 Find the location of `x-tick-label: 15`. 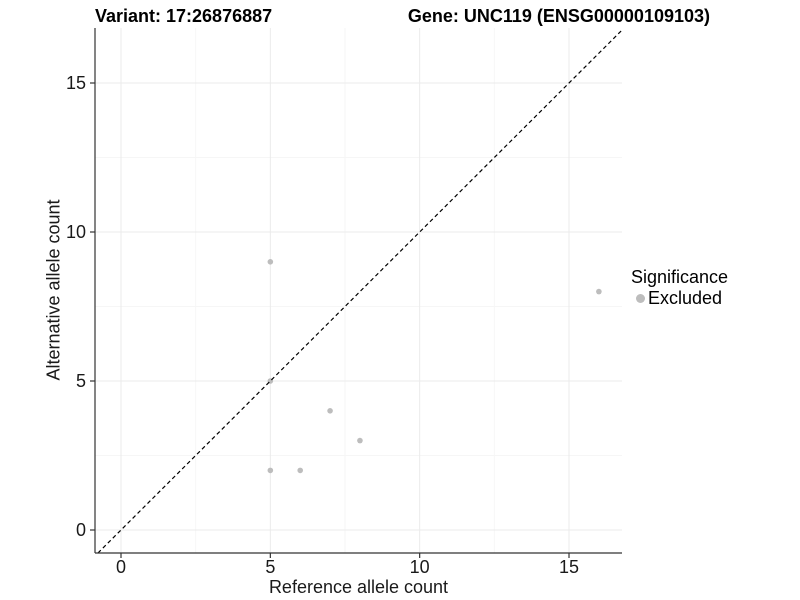

x-tick-label: 15 is located at coordinates (569, 567).